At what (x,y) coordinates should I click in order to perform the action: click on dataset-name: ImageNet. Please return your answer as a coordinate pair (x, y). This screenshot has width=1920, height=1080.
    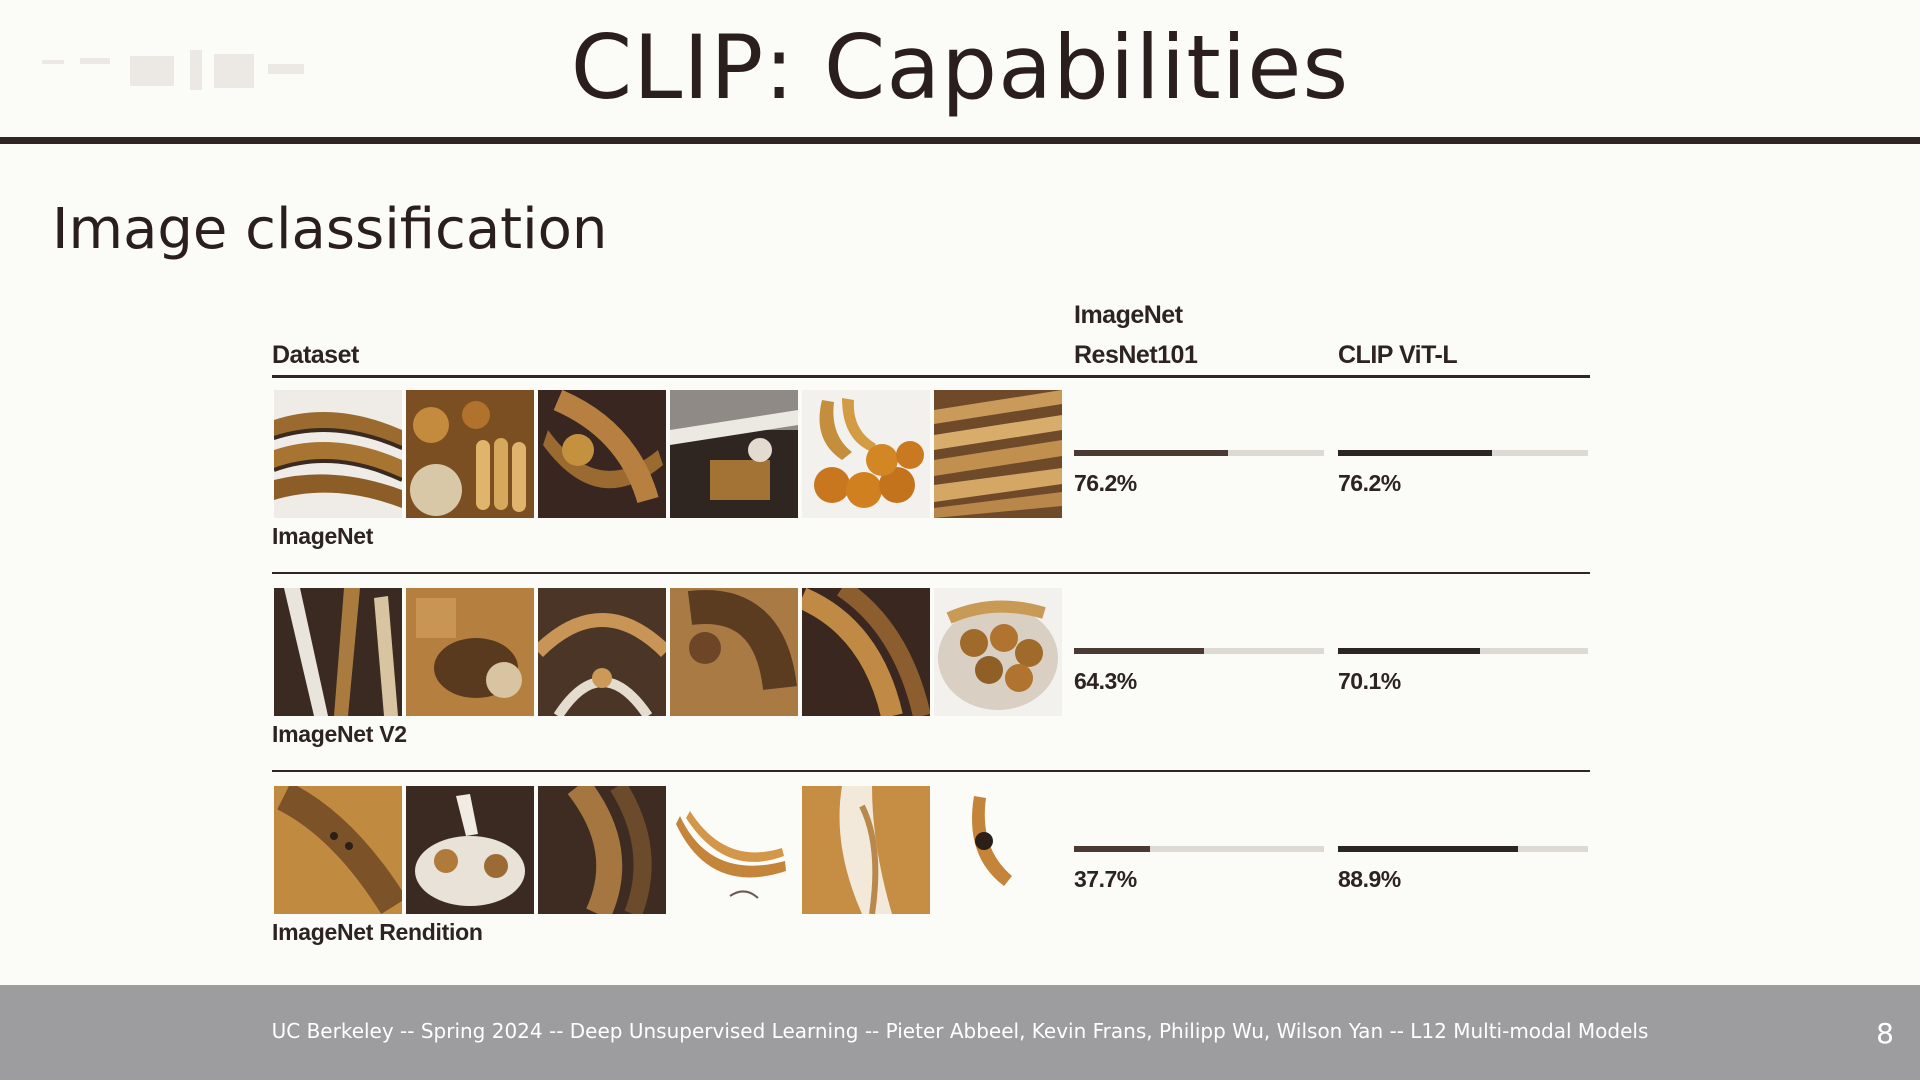
    Looking at the image, I should click on (323, 536).